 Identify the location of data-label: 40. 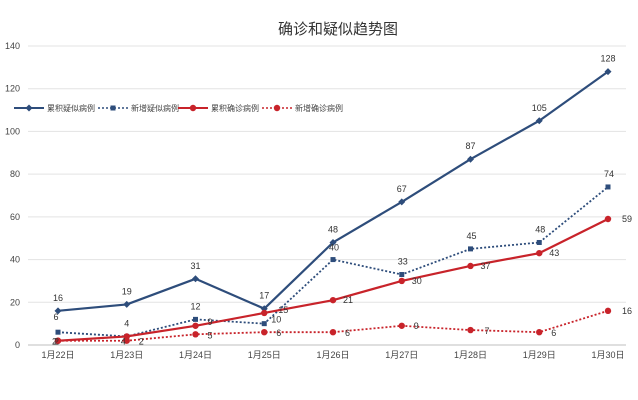
(334, 248).